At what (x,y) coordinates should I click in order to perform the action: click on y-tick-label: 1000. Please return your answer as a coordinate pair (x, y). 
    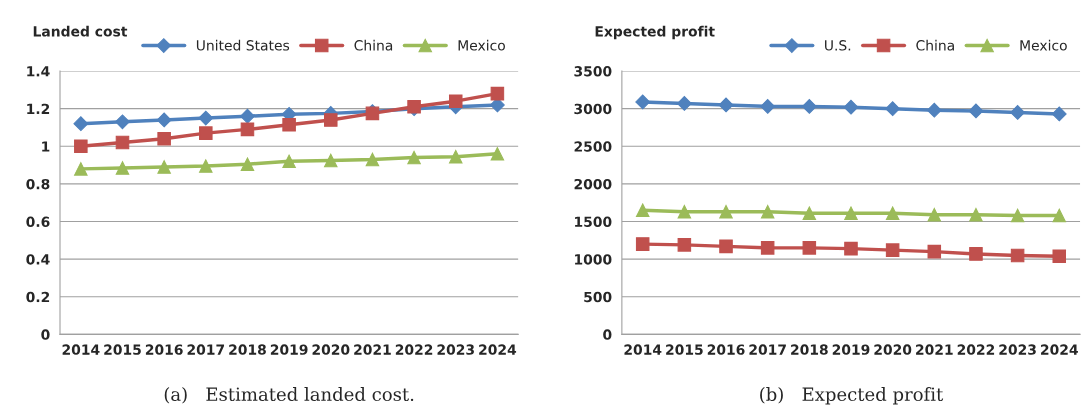
    Looking at the image, I should click on (593, 259).